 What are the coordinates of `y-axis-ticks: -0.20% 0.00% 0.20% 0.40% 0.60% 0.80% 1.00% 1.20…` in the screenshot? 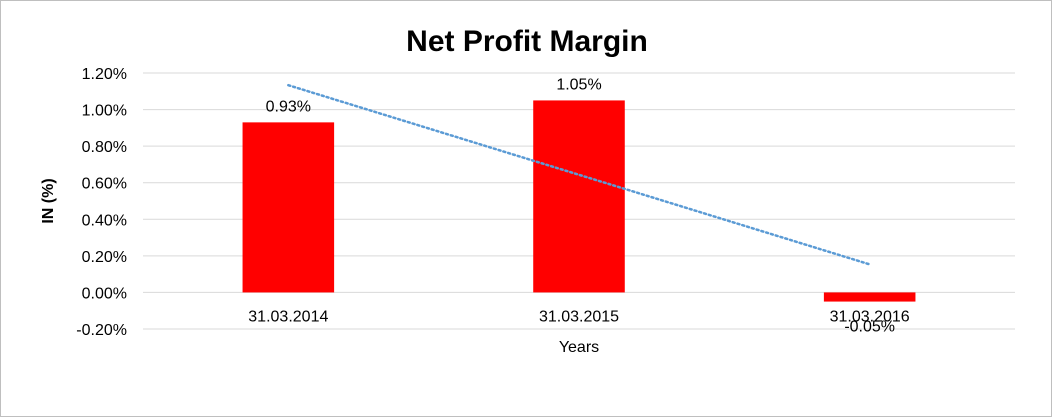 It's located at (101, 202).